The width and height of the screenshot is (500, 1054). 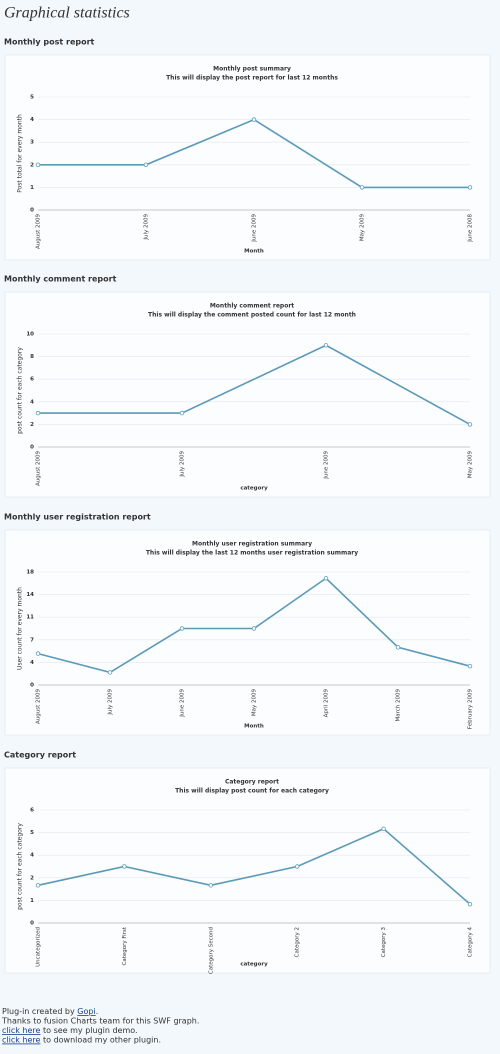 What do you see at coordinates (30, 573) in the screenshot?
I see `y-tick-label: 18` at bounding box center [30, 573].